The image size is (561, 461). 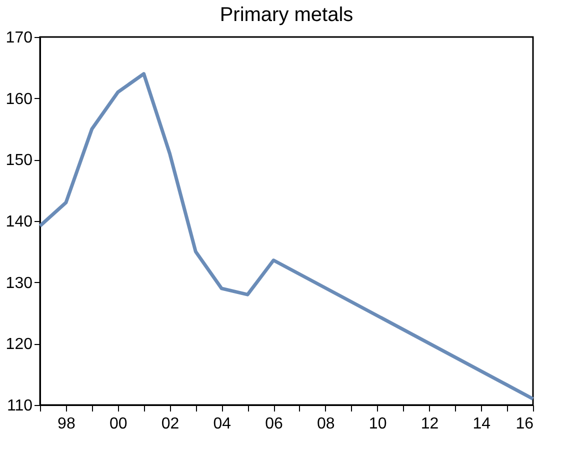 What do you see at coordinates (19, 406) in the screenshot?
I see `y-tick-label: 110` at bounding box center [19, 406].